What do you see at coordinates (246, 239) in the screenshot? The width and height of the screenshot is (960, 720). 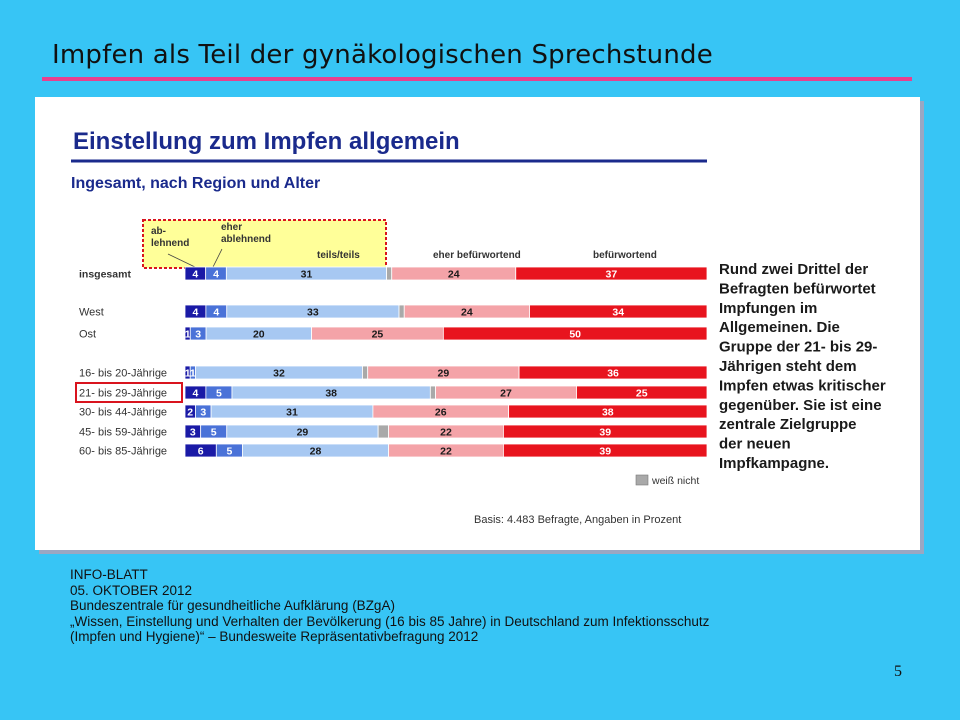 I see `legend-label-eher-ablehnend: ablehnend` at bounding box center [246, 239].